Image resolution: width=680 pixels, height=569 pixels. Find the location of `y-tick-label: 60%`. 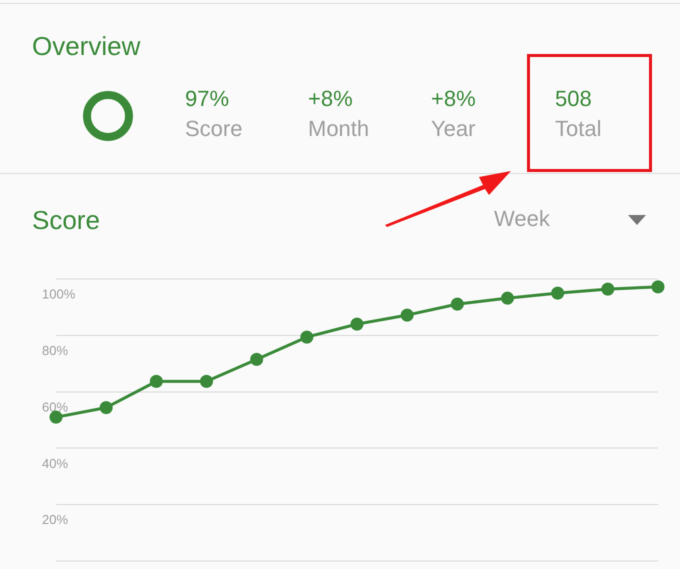

y-tick-label: 60% is located at coordinates (55, 406).